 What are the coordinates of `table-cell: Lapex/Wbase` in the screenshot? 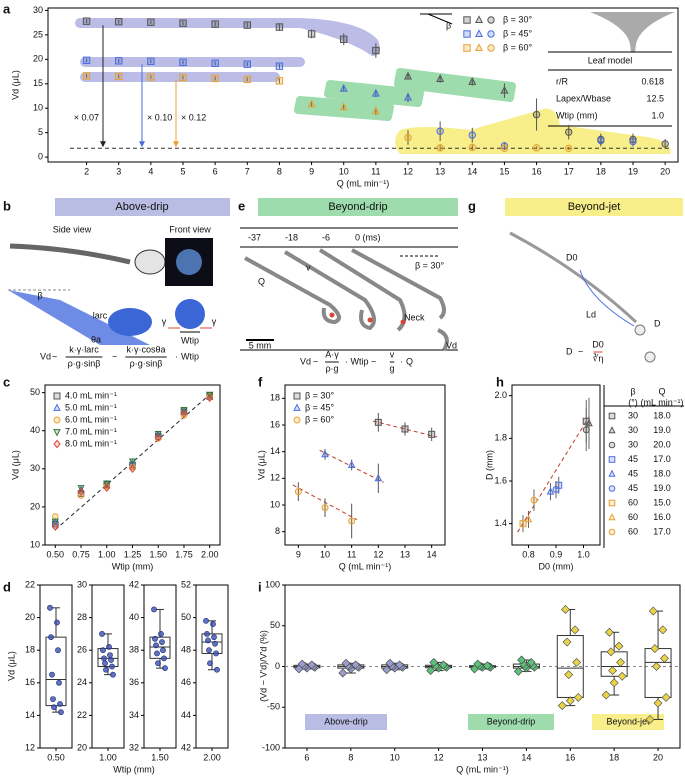 It's located at (583, 98).